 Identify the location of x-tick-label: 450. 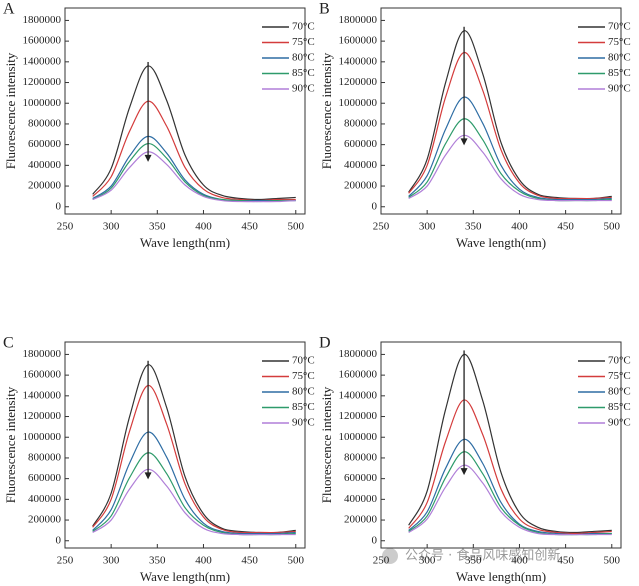
(249, 227).